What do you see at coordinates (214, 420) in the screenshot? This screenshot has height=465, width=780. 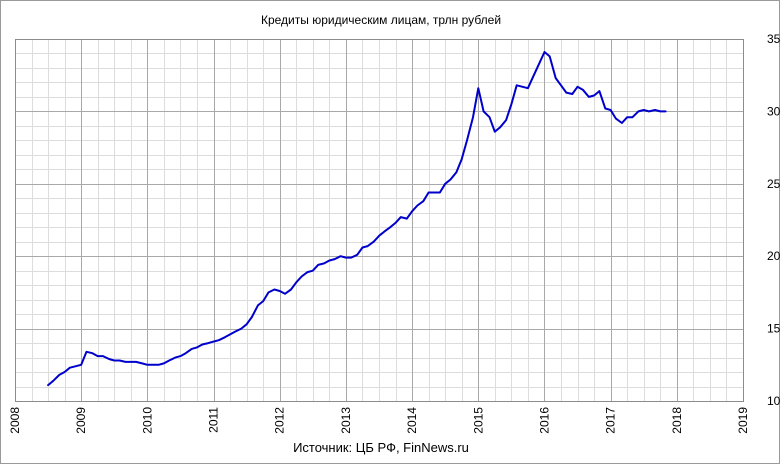 I see `x-tick-label: 2011` at bounding box center [214, 420].